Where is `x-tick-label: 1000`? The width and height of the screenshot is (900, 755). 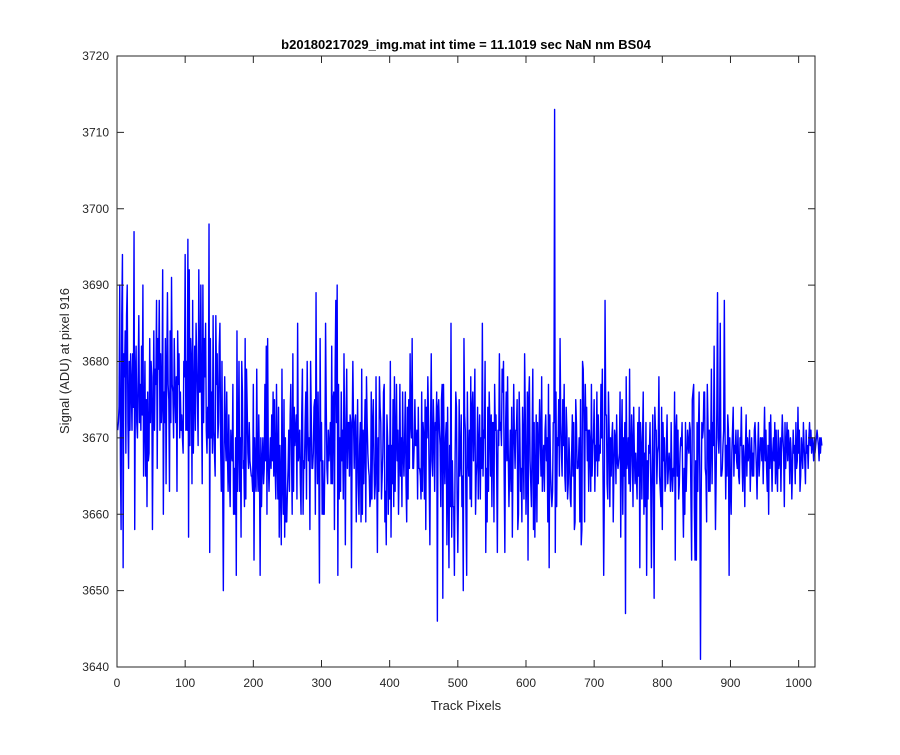 x-tick-label: 1000 is located at coordinates (798, 683).